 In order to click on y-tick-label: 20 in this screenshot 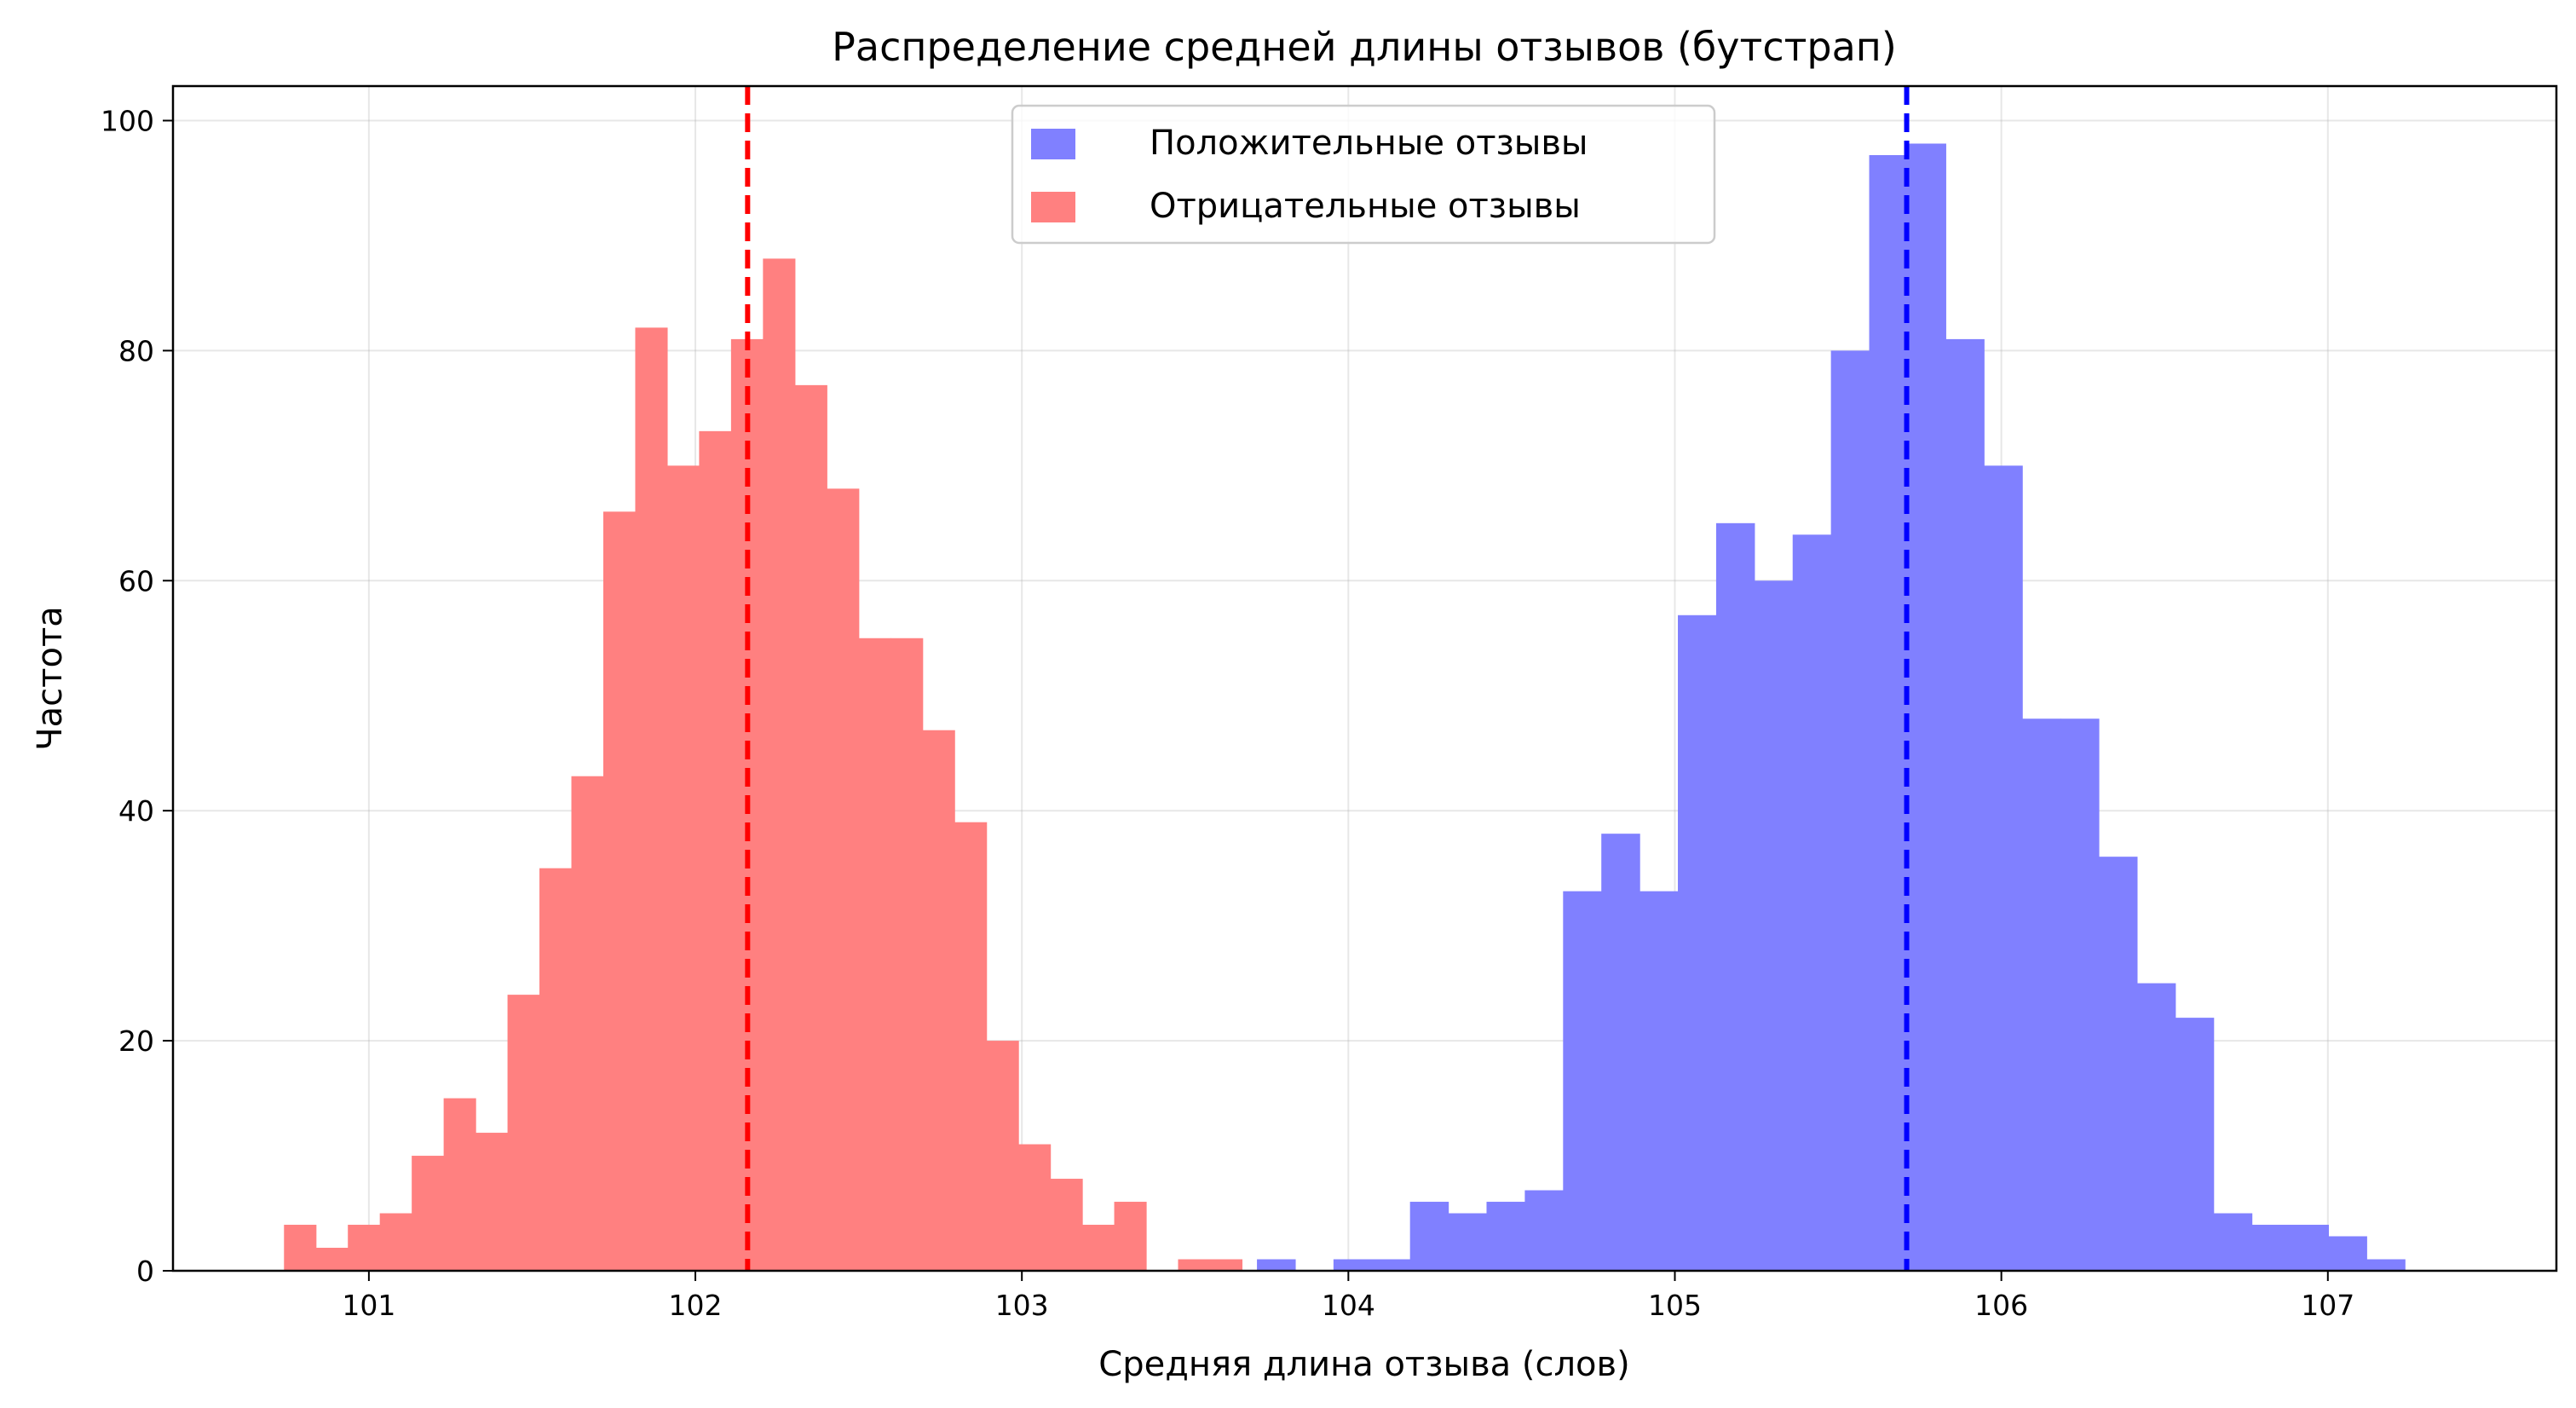, I will do `click(136, 1041)`.